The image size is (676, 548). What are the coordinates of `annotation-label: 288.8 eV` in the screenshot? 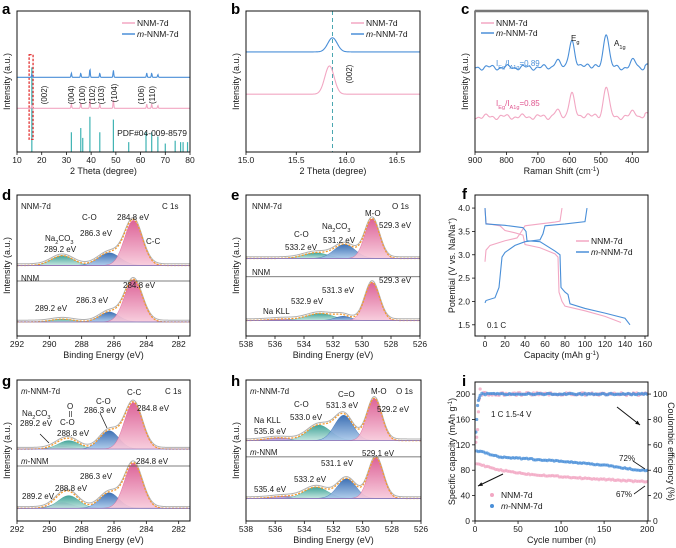 It's located at (73, 433).